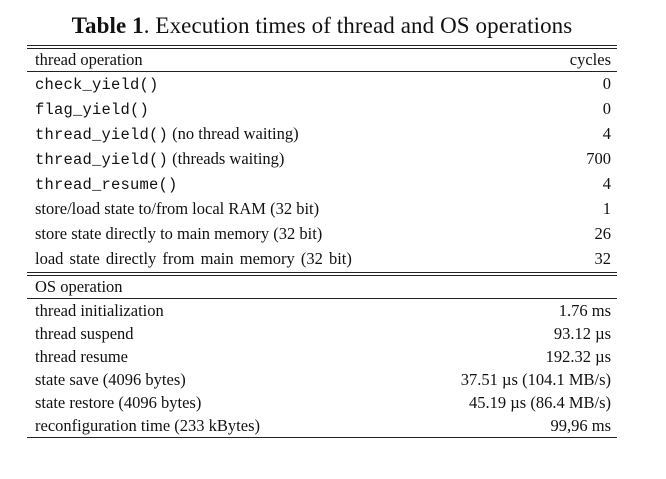 The width and height of the screenshot is (666, 479). What do you see at coordinates (584, 310) in the screenshot?
I see `row-value: 1.76 ms` at bounding box center [584, 310].